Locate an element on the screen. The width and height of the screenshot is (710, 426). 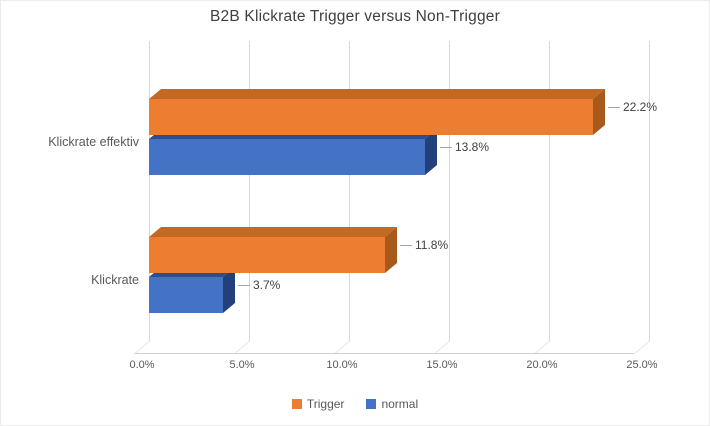
data-label: 13.8% is located at coordinates (472, 147).